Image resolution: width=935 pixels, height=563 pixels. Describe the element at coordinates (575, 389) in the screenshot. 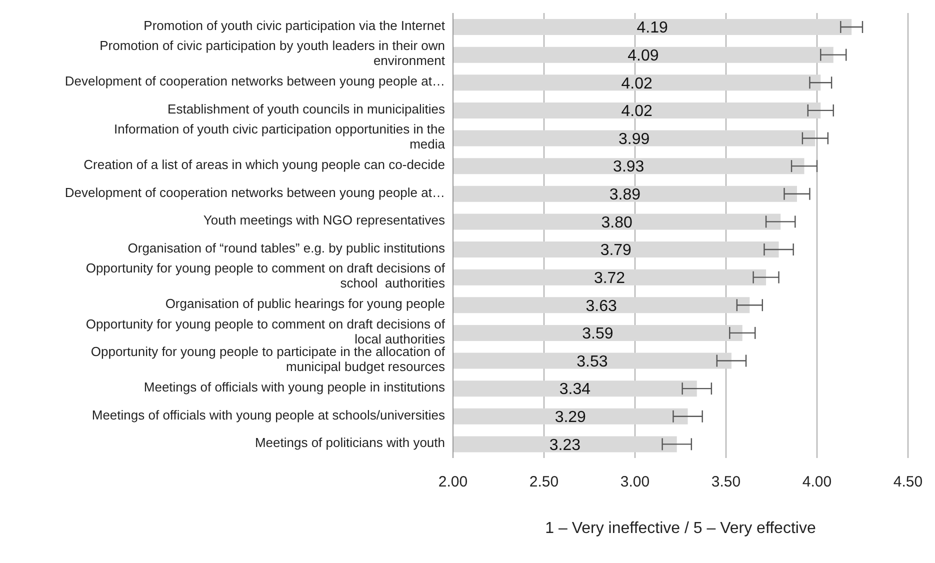

I see `data-label: 3.34` at that location.